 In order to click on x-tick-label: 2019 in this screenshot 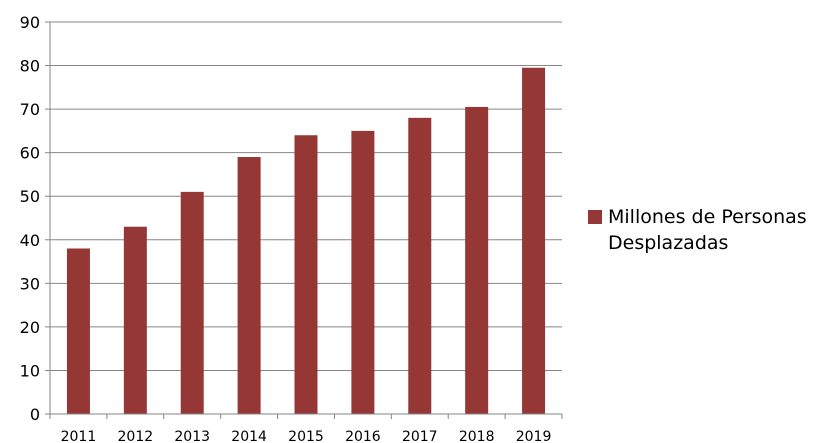, I will do `click(534, 436)`.